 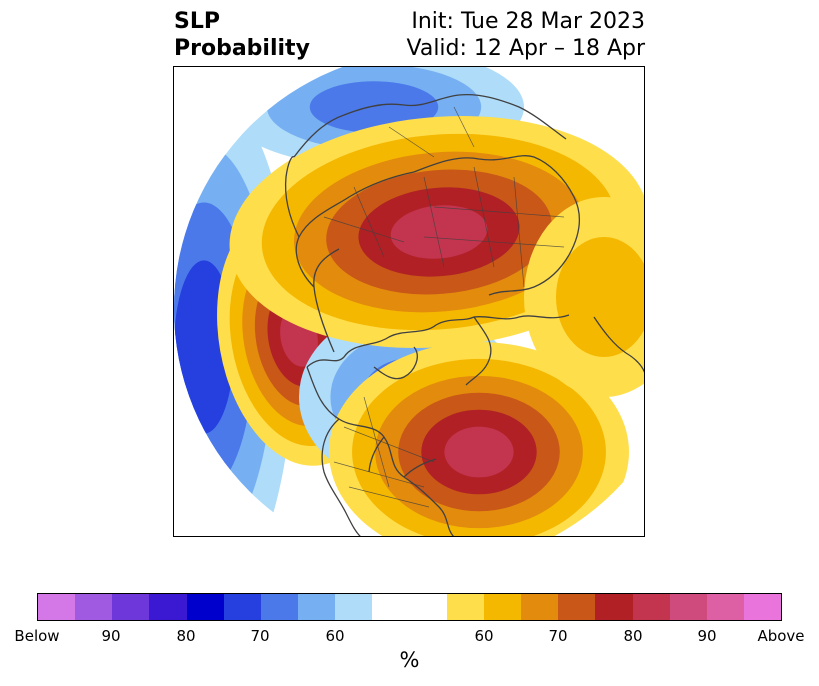 What do you see at coordinates (409, 637) in the screenshot?
I see `colorbar-tick-labels: Below 90 80 70 60 60 70 80 90 Above` at bounding box center [409, 637].